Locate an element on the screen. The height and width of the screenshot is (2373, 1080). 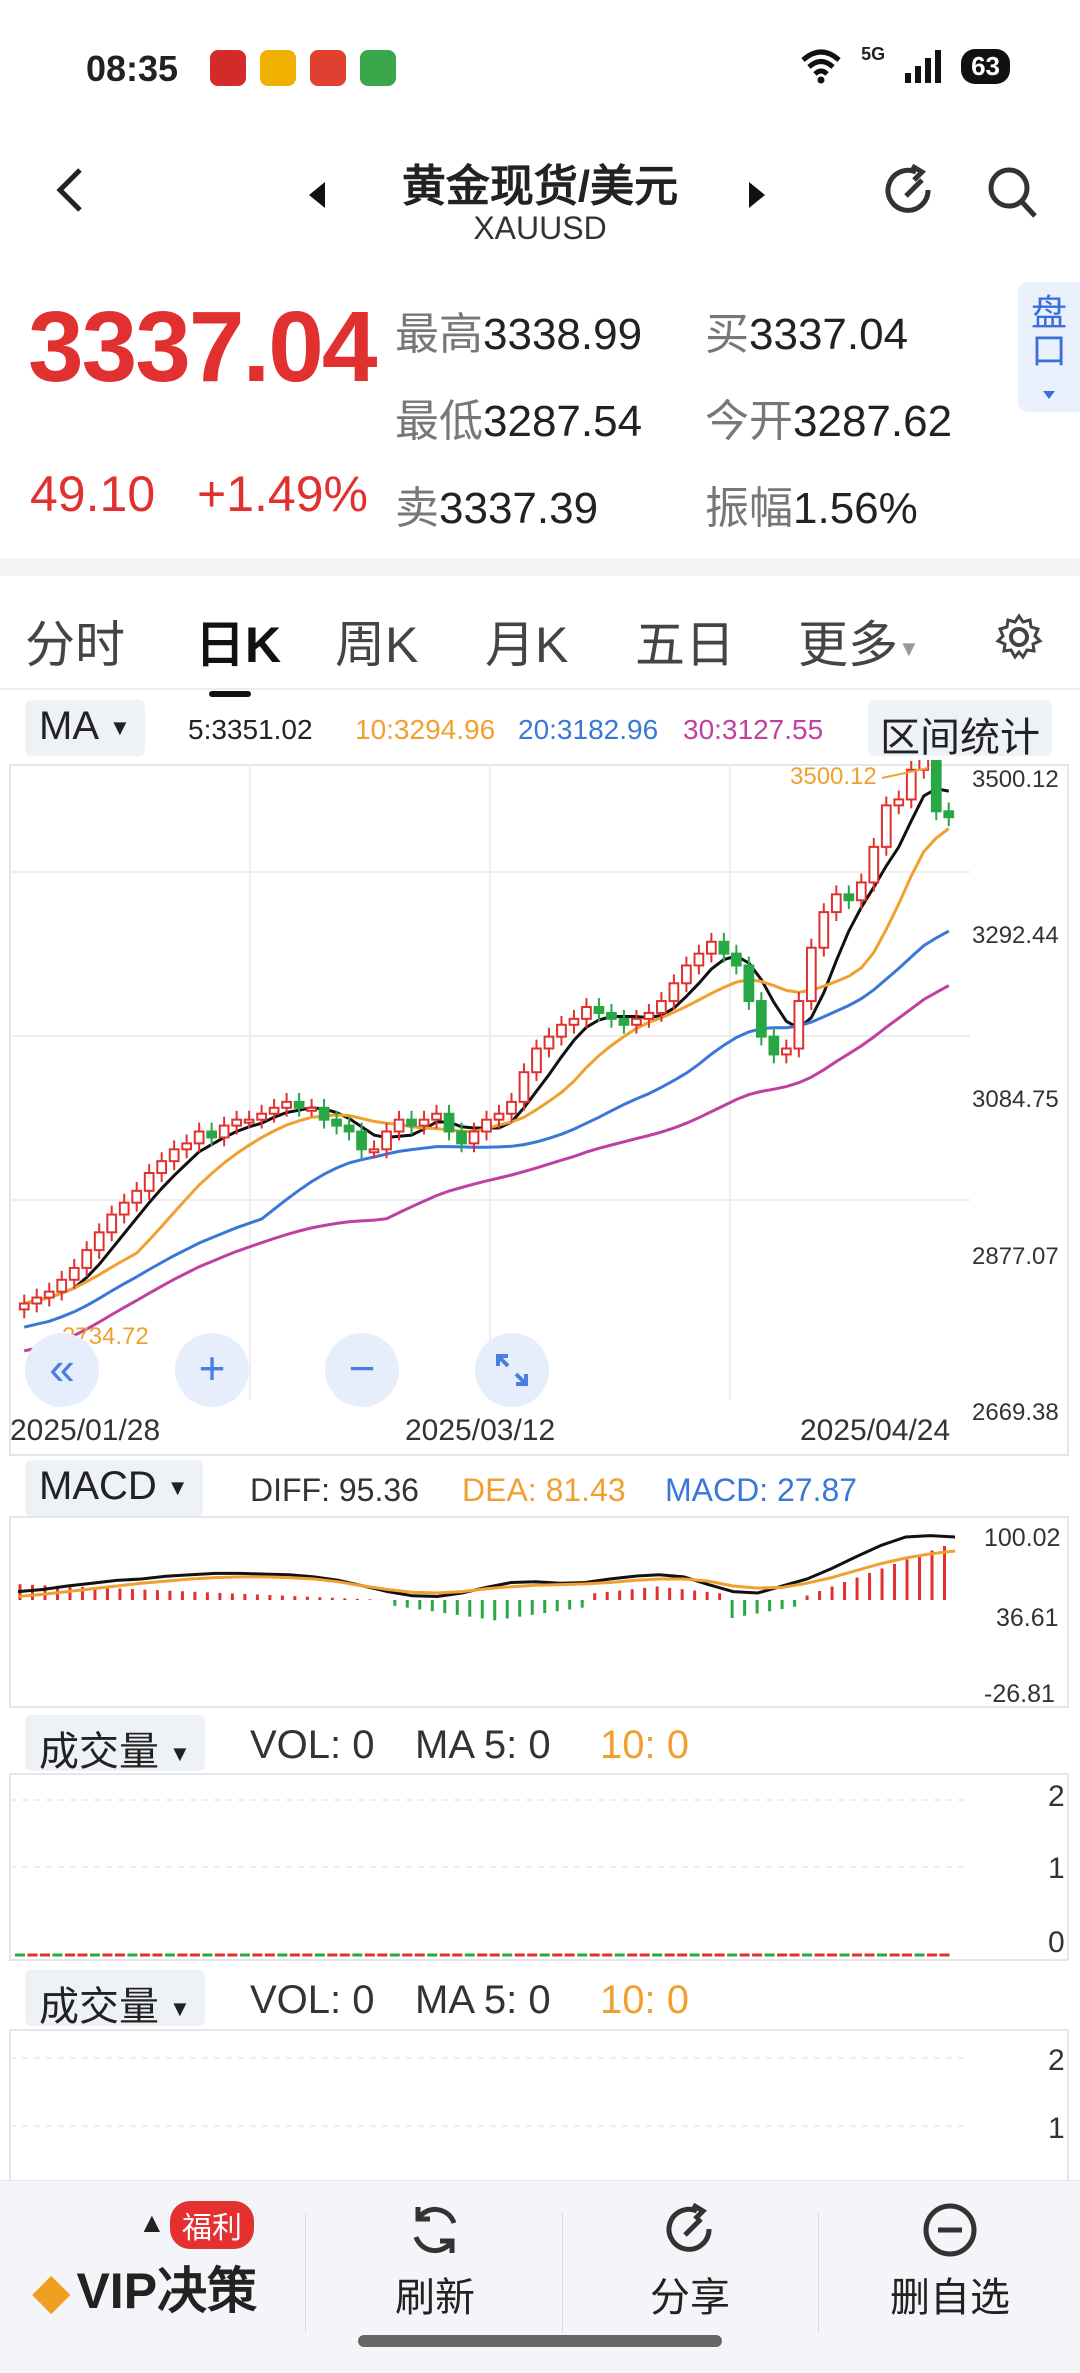
remove-watchlist-button: 删自选 is located at coordinates (950, 2262).